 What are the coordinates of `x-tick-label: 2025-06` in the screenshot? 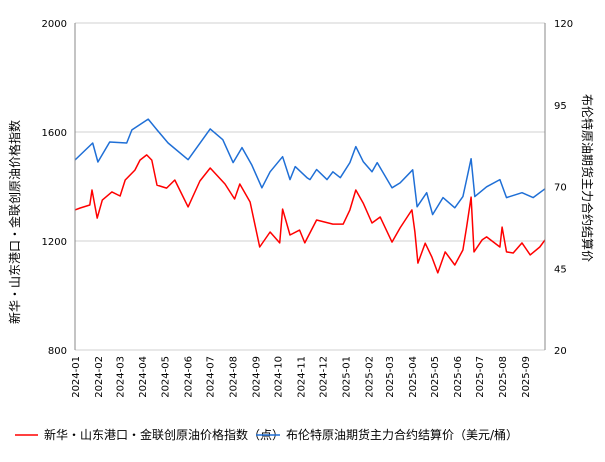 It's located at (458, 377).